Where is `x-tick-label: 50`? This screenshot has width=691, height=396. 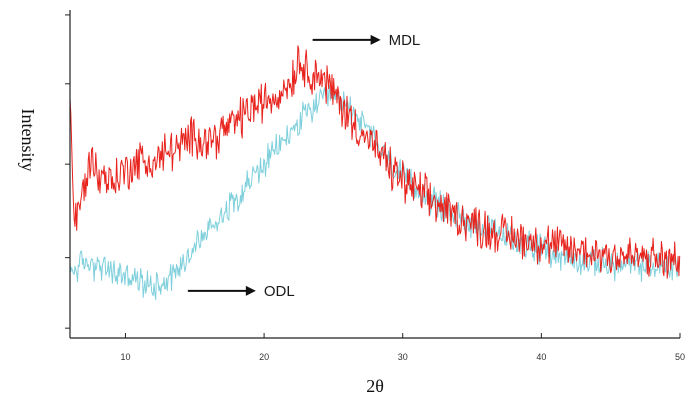 x-tick-label: 50 is located at coordinates (680, 357).